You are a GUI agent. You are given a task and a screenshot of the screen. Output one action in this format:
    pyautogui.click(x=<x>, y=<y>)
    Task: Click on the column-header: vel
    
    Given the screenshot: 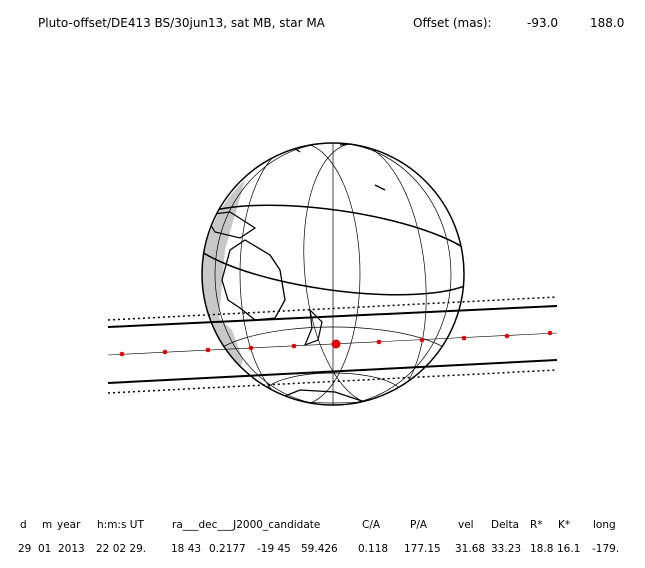 What is the action you would take?
    pyautogui.click(x=466, y=525)
    